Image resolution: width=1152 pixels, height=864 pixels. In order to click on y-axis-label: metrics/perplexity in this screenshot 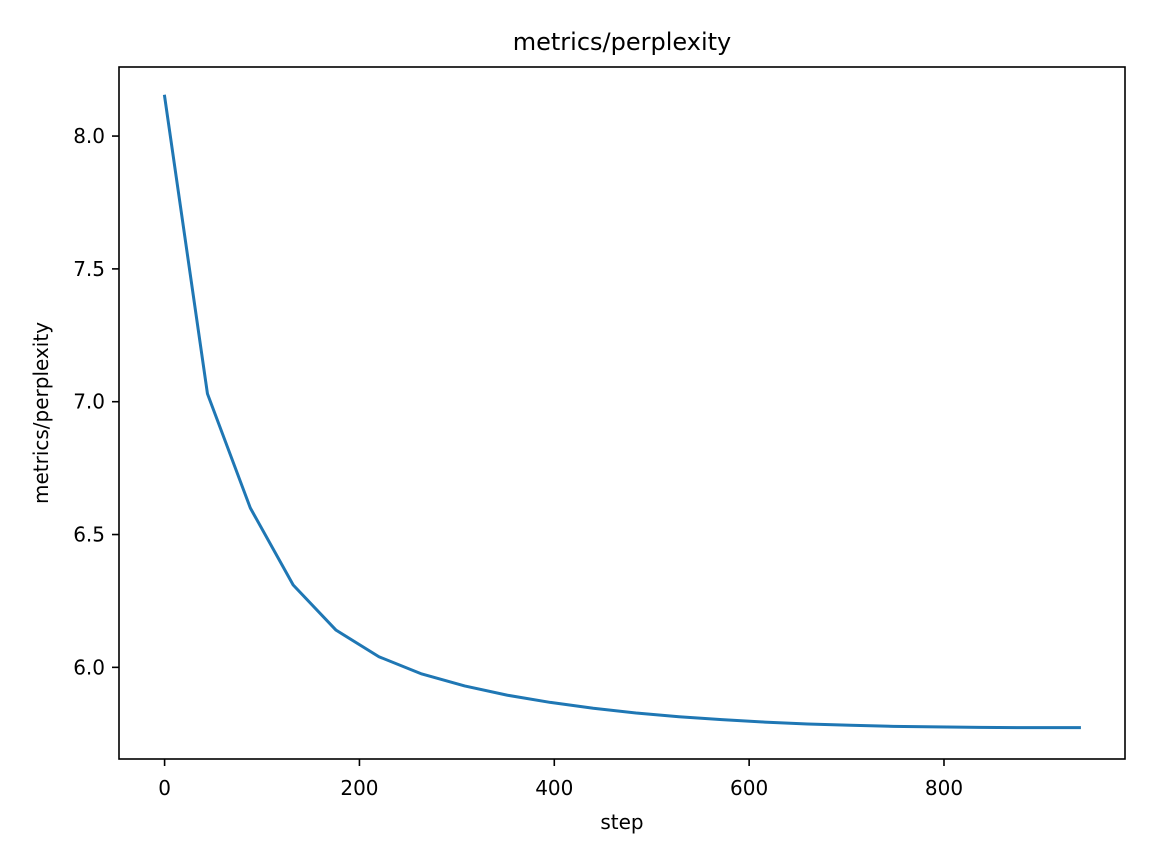, I will do `click(41, 413)`.